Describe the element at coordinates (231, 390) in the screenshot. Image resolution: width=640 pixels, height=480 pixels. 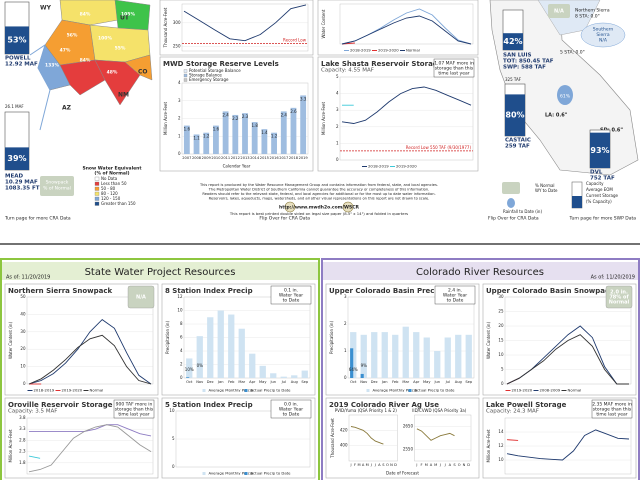
I see `legend-label: Average Monthly Precip` at that location.